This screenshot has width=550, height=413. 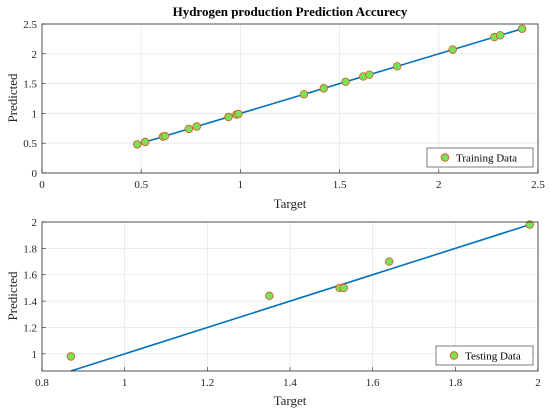 What do you see at coordinates (30, 25) in the screenshot?
I see `y-tick-label: 2.5` at bounding box center [30, 25].